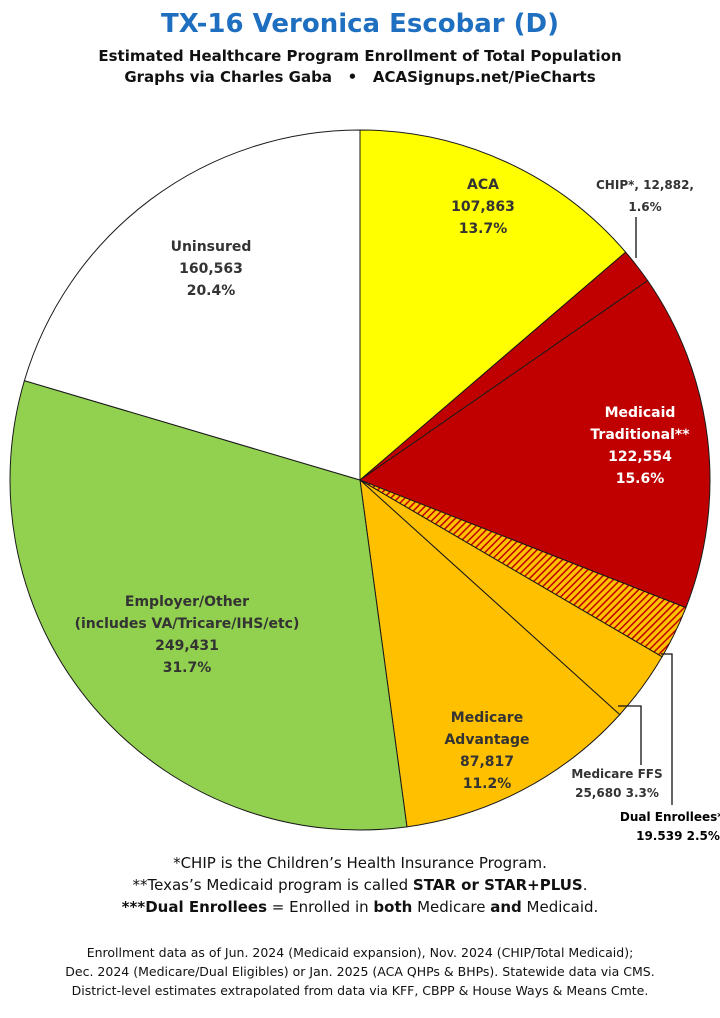 The height and width of the screenshot is (1018, 720). What do you see at coordinates (187, 602) in the screenshot?
I see `slice-label-employer-line: Employer/Other` at bounding box center [187, 602].